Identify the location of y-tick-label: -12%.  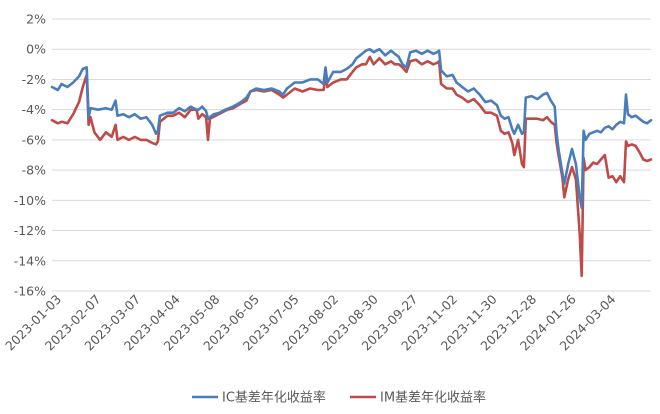
(30, 230).